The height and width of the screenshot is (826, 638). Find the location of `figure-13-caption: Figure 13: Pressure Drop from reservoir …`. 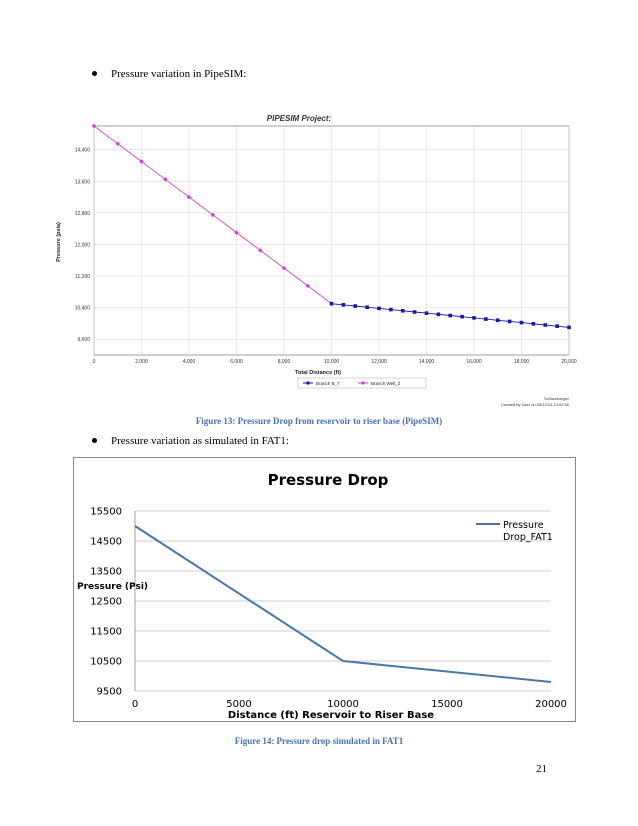

figure-13-caption: Figure 13: Pressure Drop from reservoir … is located at coordinates (319, 421).